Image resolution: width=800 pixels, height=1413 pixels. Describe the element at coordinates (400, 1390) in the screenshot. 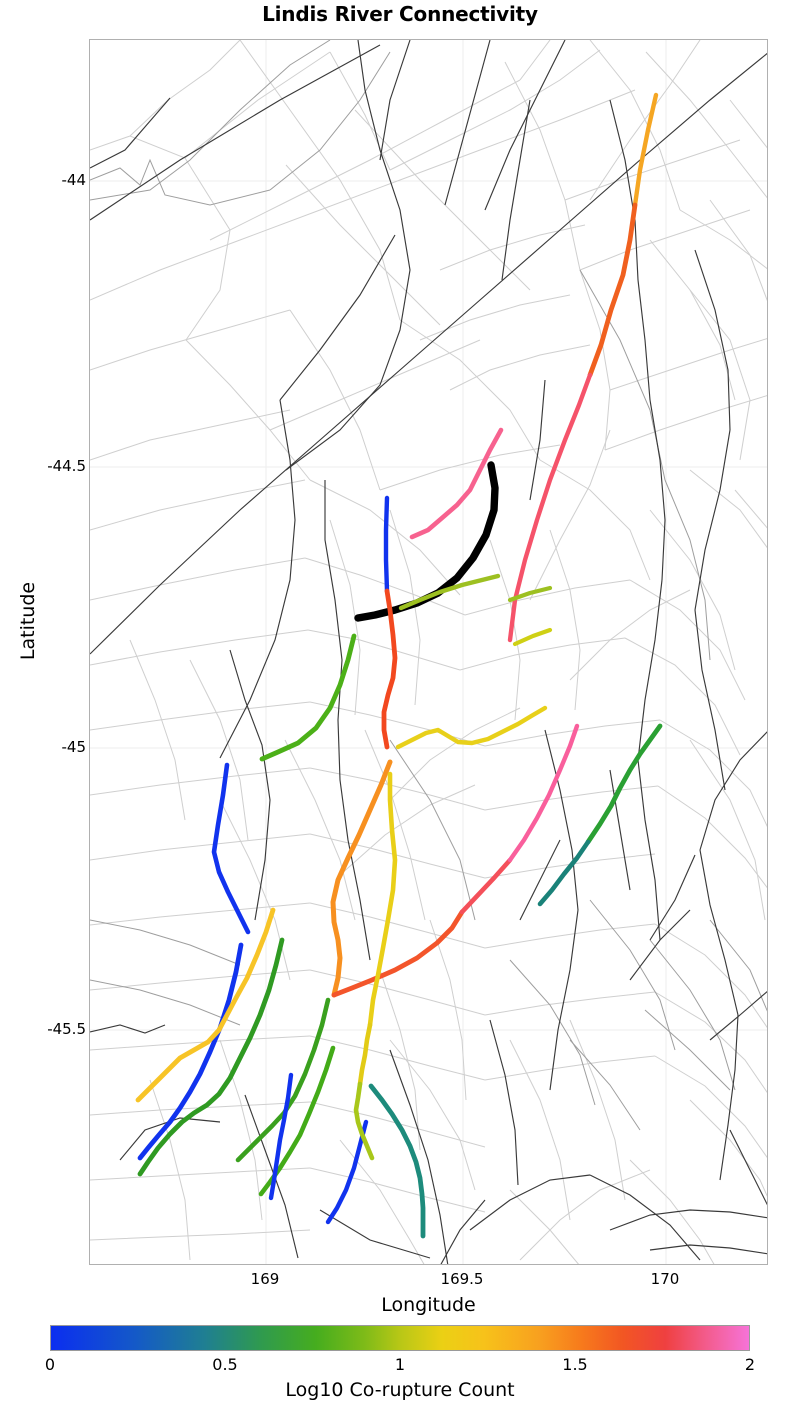

I see `colorbar-label: Log10 Co-rupture Count` at that location.